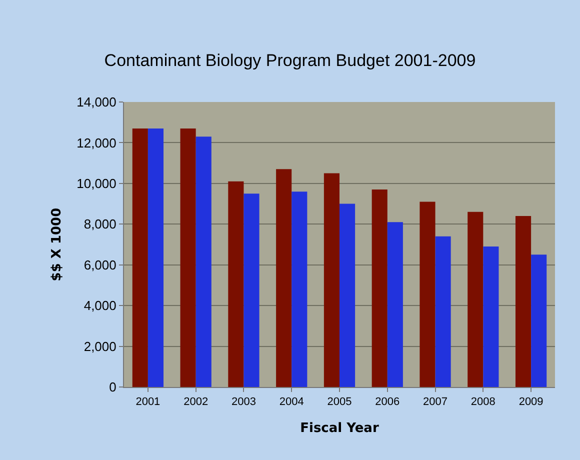 This screenshot has height=460, width=580. What do you see at coordinates (243, 402) in the screenshot?
I see `x-tick-label: 2003` at bounding box center [243, 402].